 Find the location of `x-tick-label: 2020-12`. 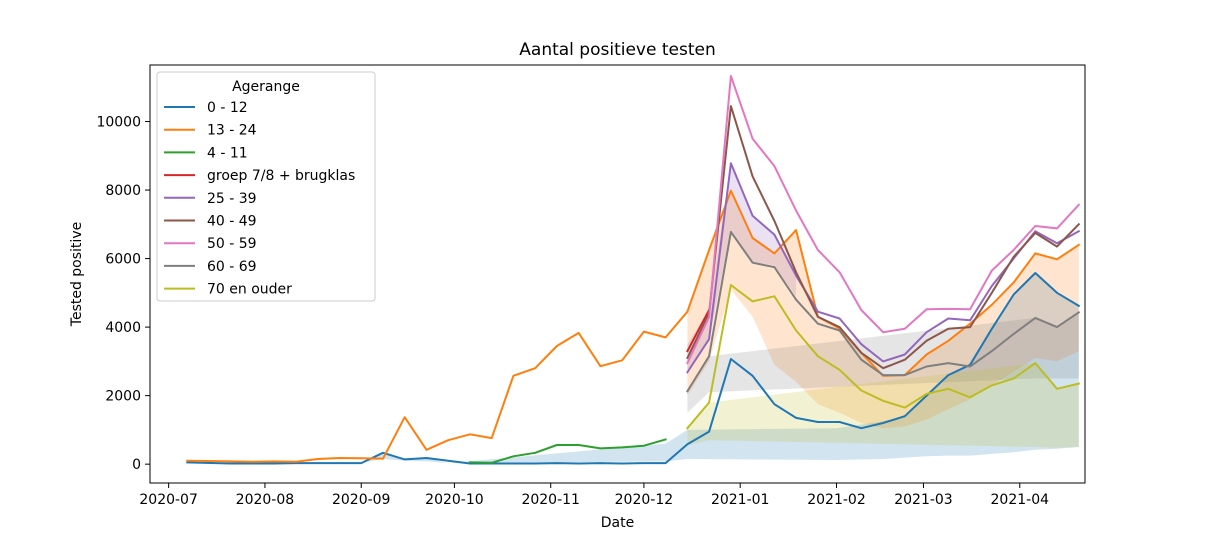

x-tick-label: 2020-12 is located at coordinates (644, 500).